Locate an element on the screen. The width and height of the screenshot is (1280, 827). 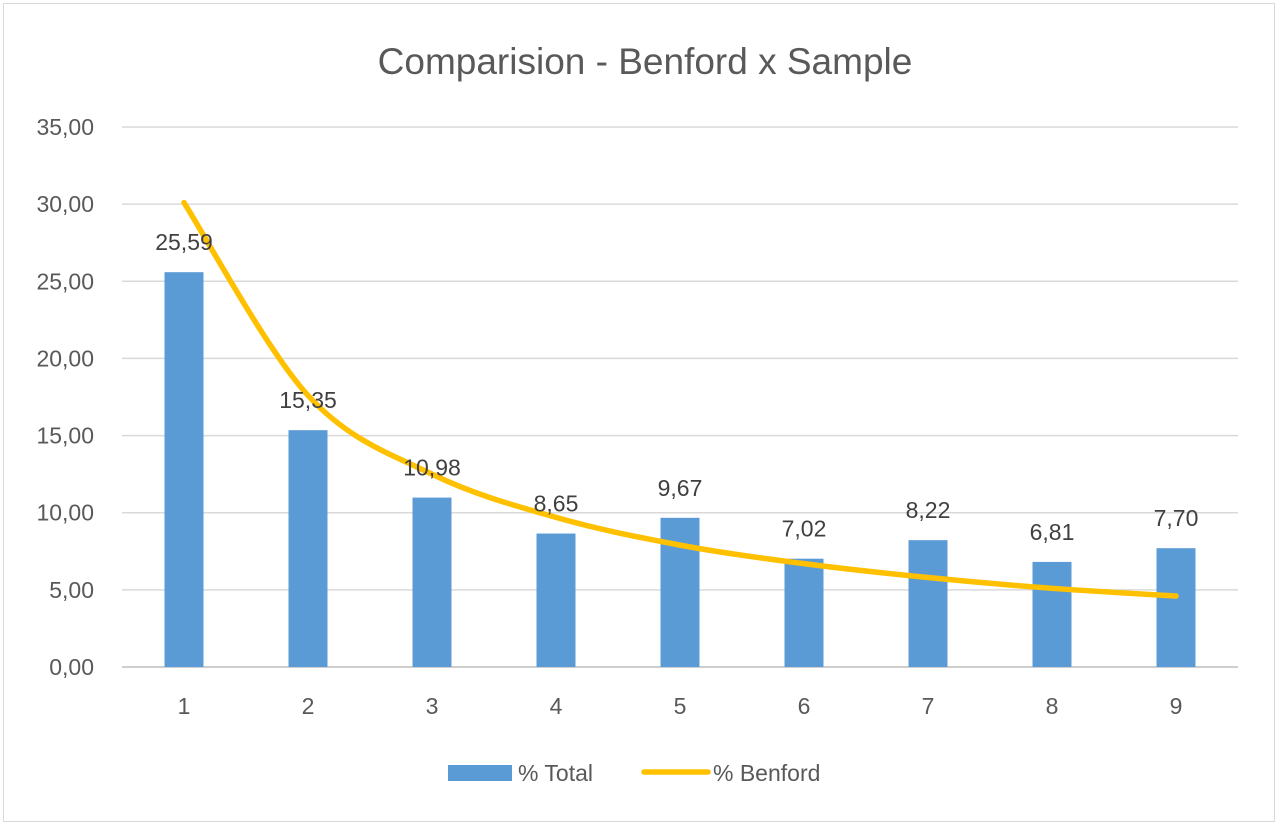
x-tick-label: 4 is located at coordinates (556, 706).